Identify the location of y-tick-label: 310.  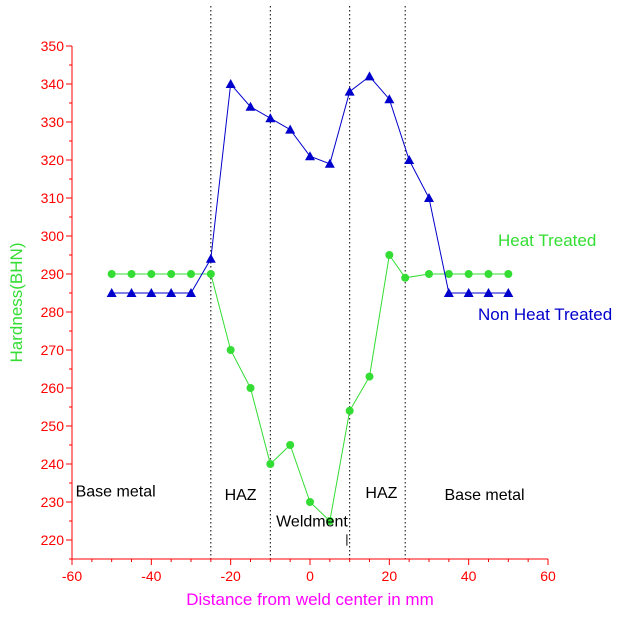
(53, 198).